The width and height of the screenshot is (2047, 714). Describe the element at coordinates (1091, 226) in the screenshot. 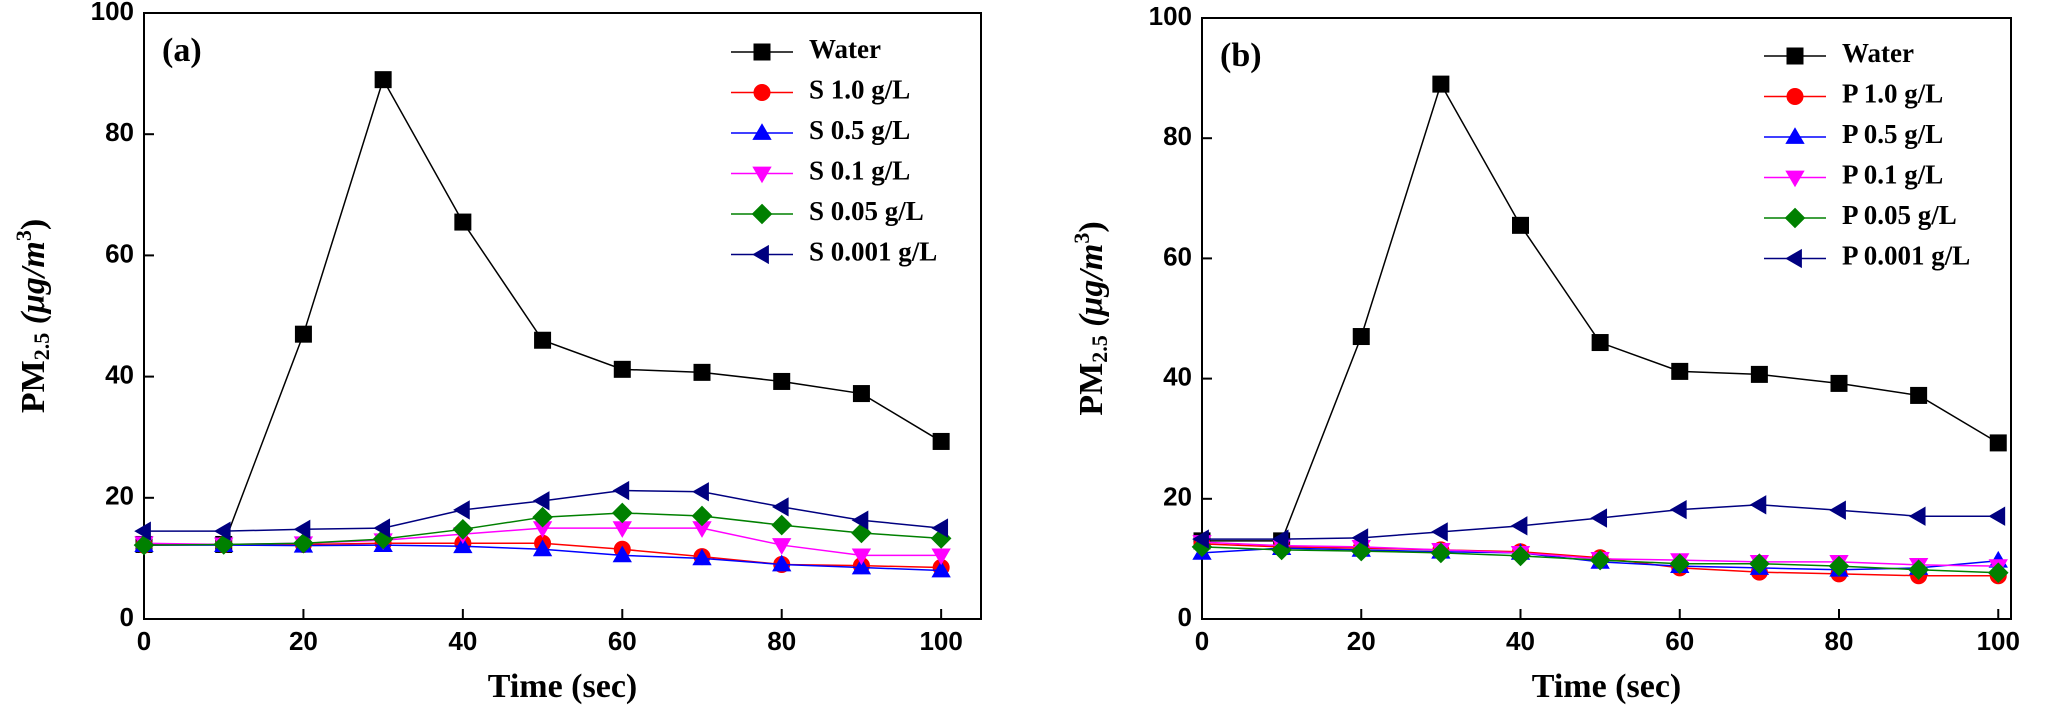

I see `y-axis-title-part: )` at that location.